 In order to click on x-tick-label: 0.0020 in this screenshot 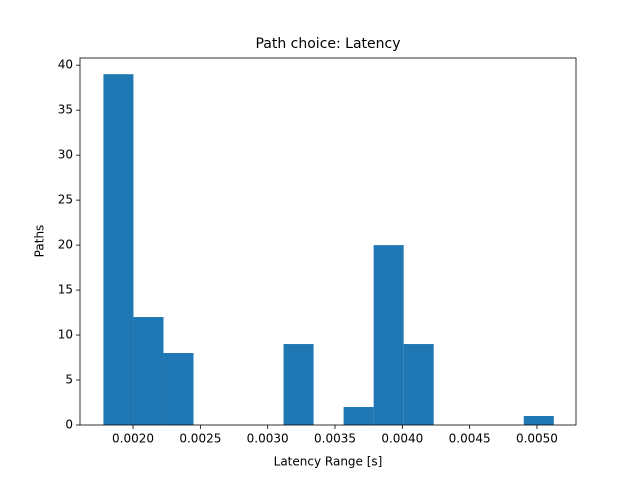, I will do `click(133, 439)`.